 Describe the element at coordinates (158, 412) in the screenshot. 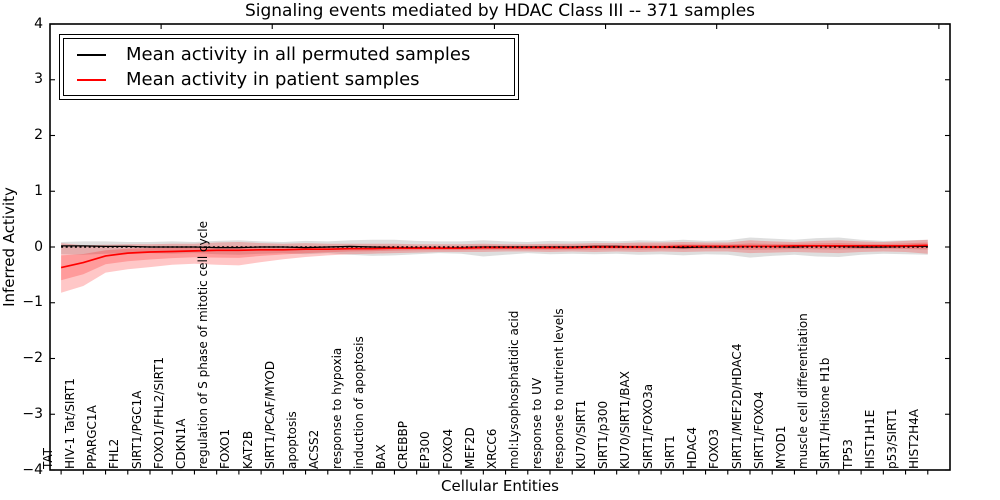

I see `x-category-label: FOXO1/FHL2/SIRT1` at that location.